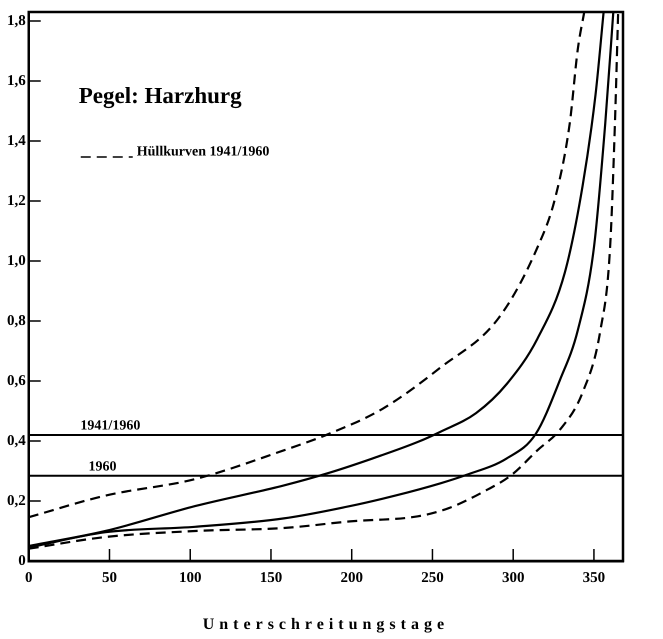 This screenshot has width=663, height=639. What do you see at coordinates (594, 578) in the screenshot?
I see `x-tick-label: 350` at bounding box center [594, 578].